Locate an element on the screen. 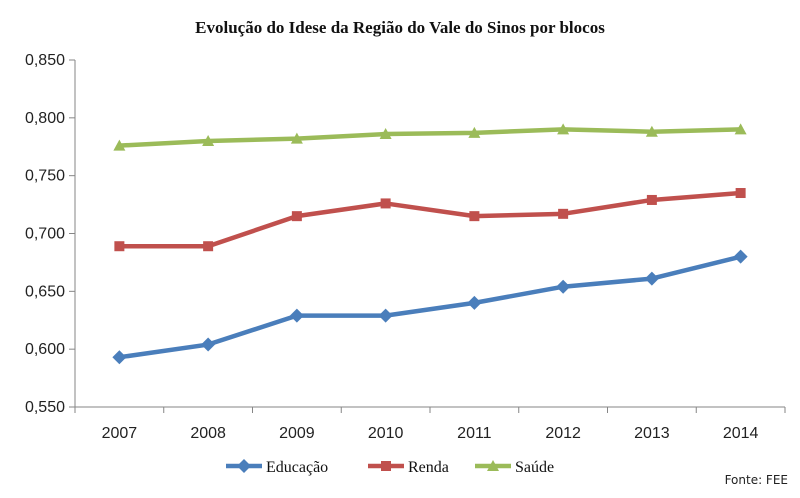  series-line-renda is located at coordinates (430, 219).